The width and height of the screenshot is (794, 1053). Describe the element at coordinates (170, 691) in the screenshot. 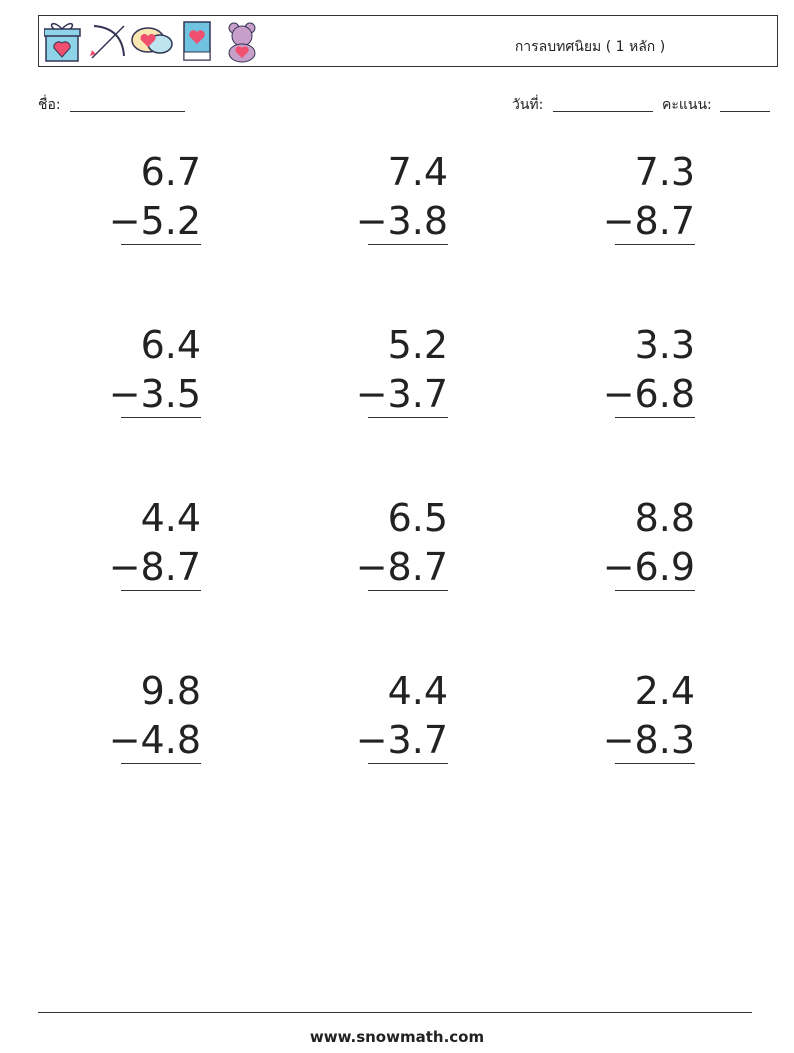

I see `problem-top: 9.8` at that location.